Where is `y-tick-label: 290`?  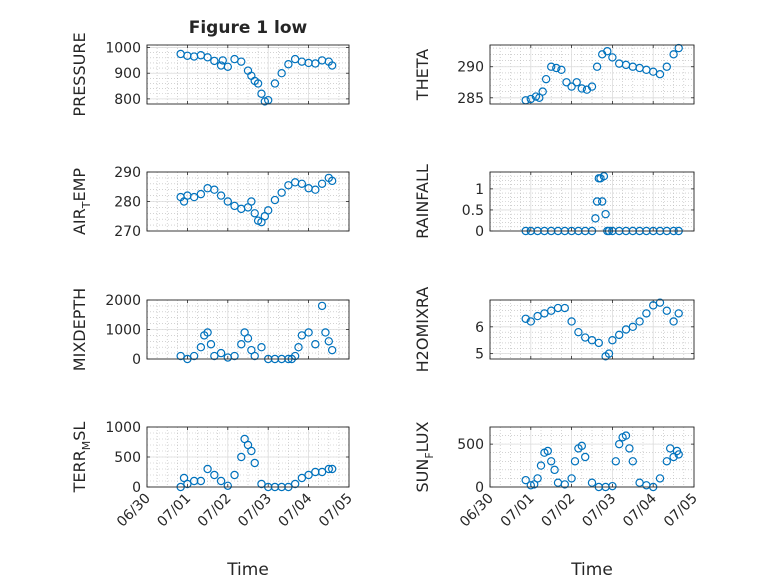 y-tick-label: 290 is located at coordinates (470, 68).